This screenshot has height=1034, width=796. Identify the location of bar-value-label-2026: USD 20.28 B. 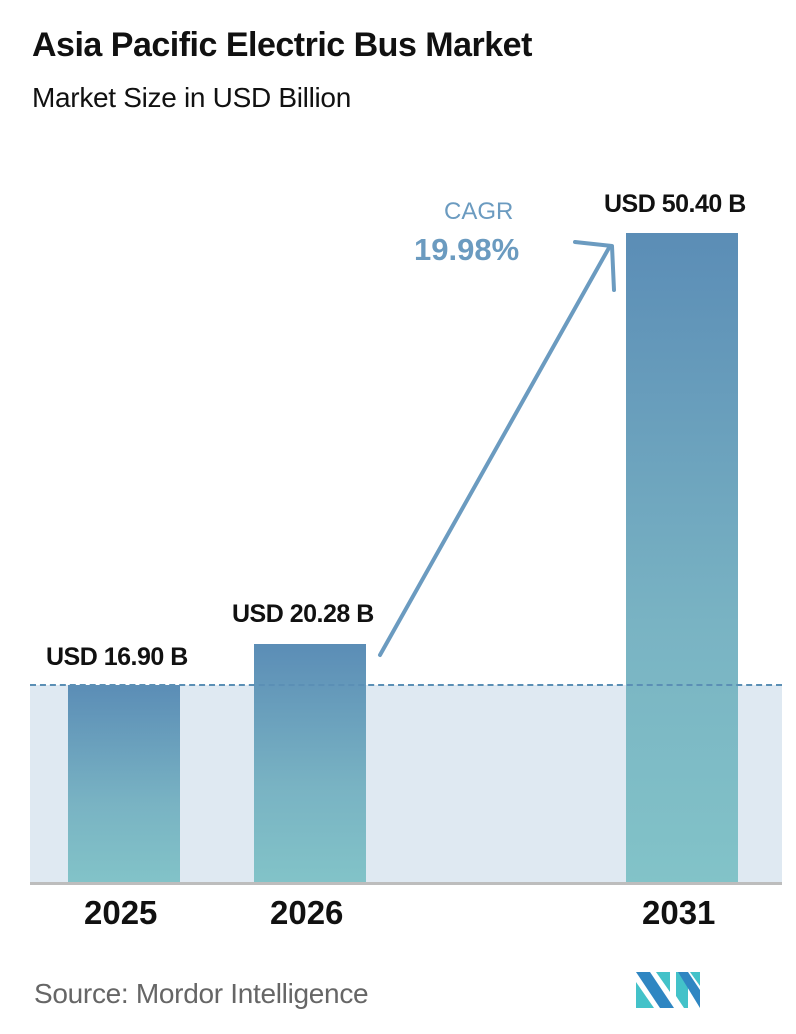
(303, 614).